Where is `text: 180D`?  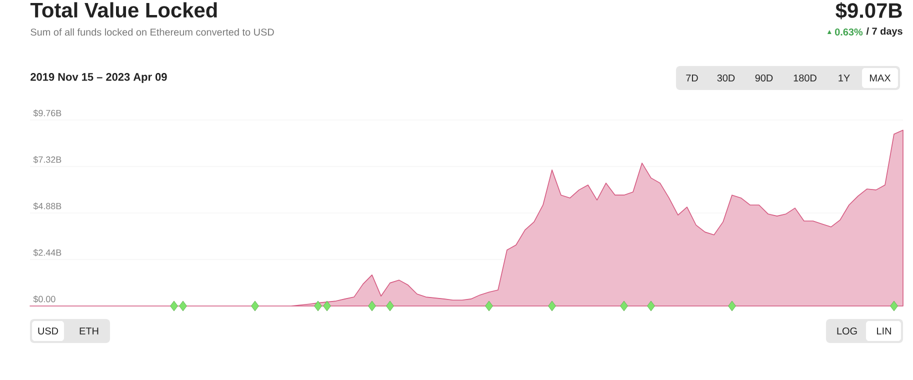
text: 180D is located at coordinates (805, 78).